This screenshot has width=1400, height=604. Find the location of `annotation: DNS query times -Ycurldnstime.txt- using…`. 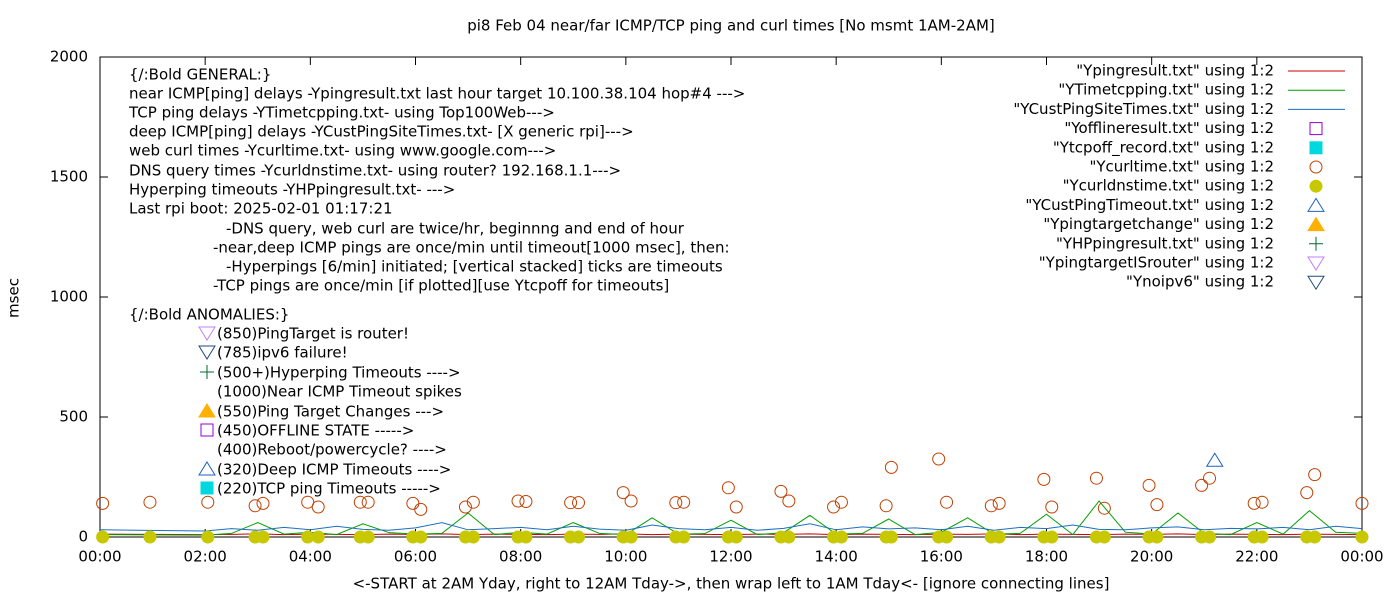

annotation: DNS query times -Ycurldnstime.txt- using… is located at coordinates (375, 171).